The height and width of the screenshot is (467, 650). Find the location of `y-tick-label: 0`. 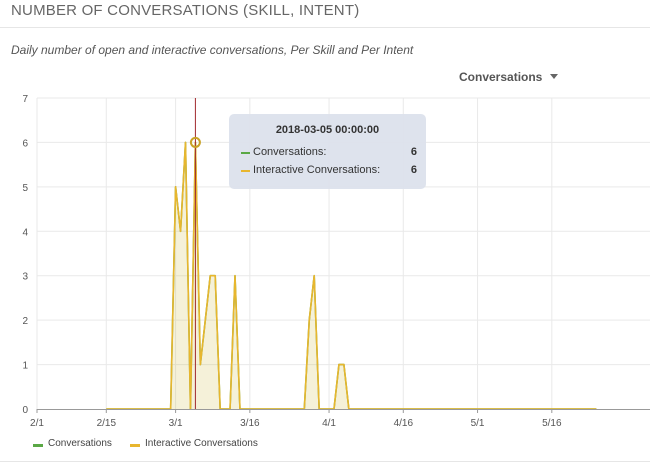

y-tick-label: 0 is located at coordinates (25, 410).